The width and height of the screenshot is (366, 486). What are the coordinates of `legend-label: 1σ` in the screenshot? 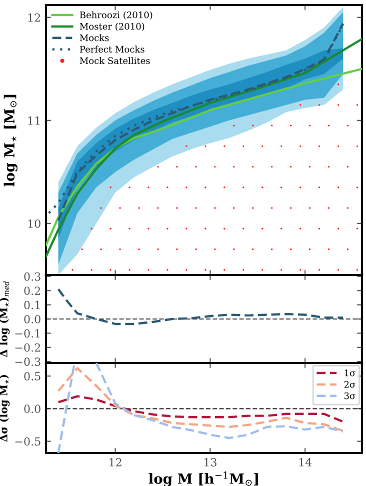 It's located at (350, 372).